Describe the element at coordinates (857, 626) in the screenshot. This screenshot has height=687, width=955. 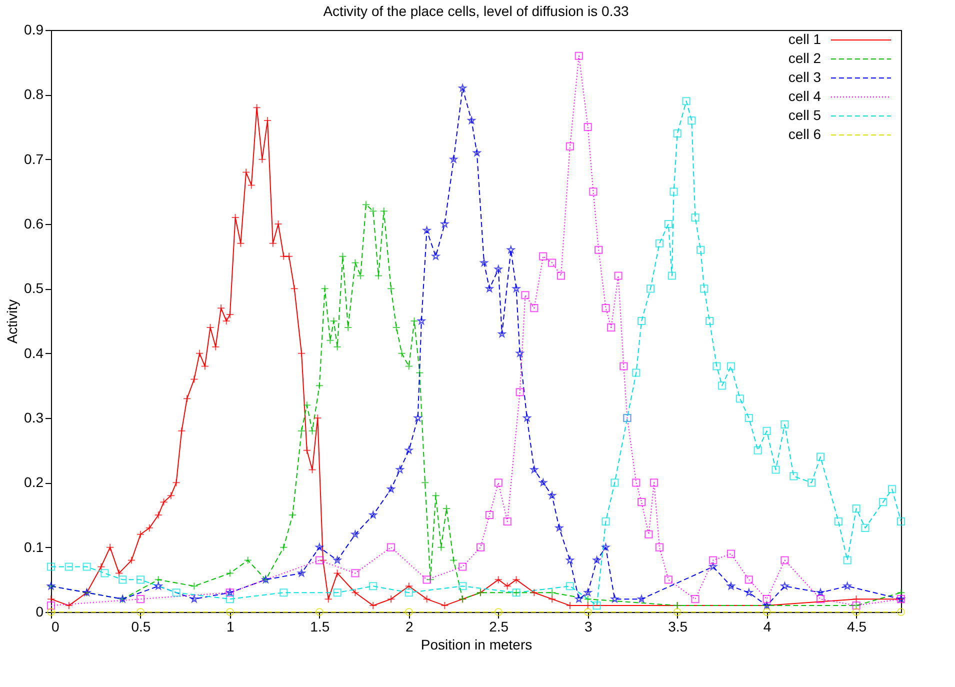
I see `x-tick-label: 4.5` at that location.